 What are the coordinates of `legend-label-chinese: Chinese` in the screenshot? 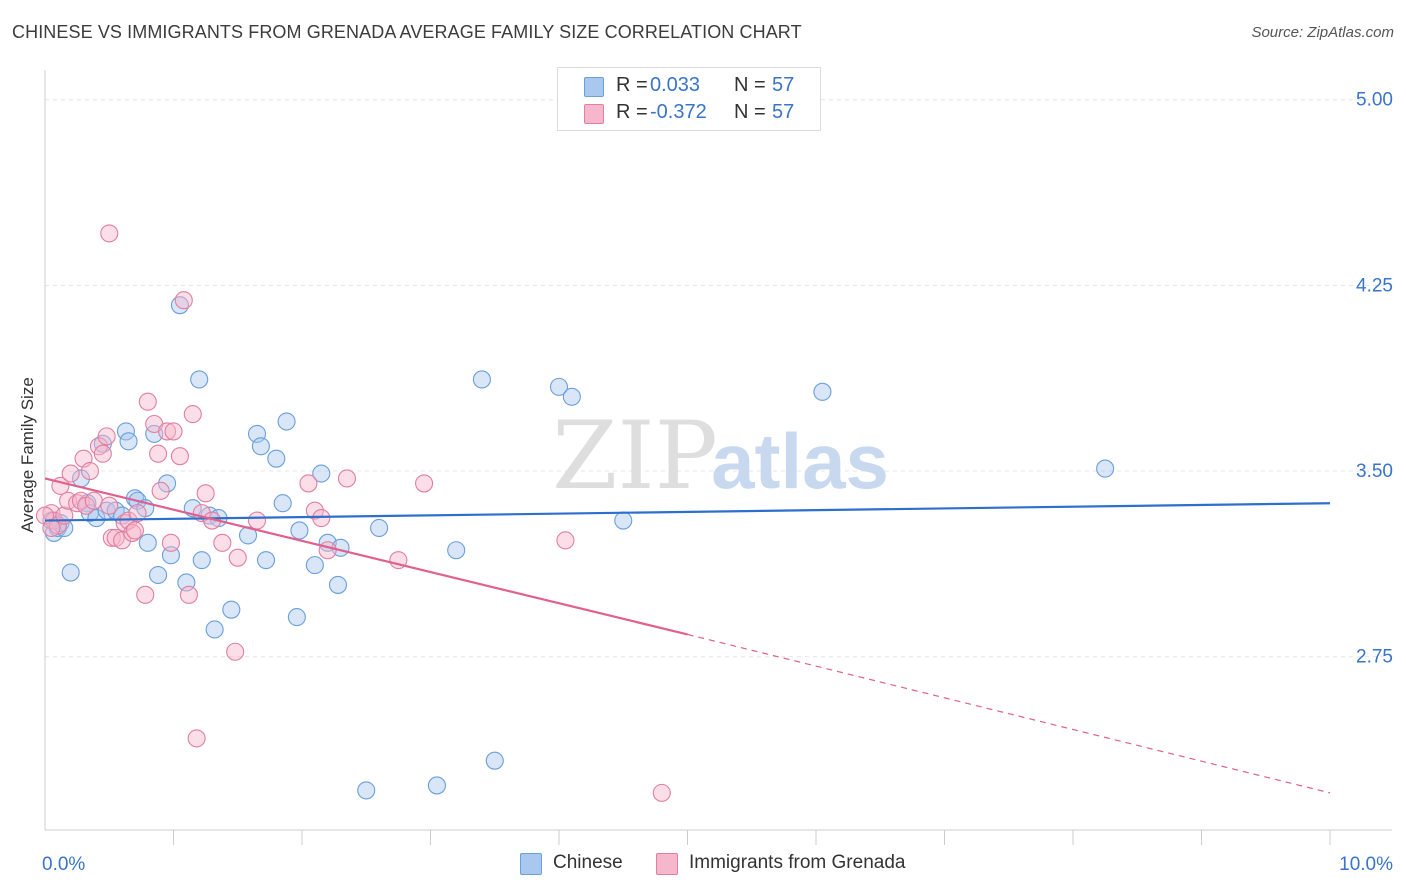 It's located at (588, 862).